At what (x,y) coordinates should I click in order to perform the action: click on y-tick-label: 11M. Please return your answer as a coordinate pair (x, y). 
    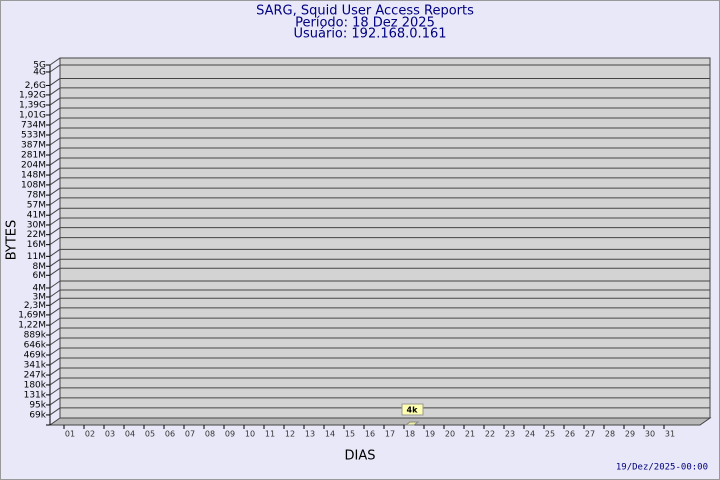
    Looking at the image, I should click on (36, 257).